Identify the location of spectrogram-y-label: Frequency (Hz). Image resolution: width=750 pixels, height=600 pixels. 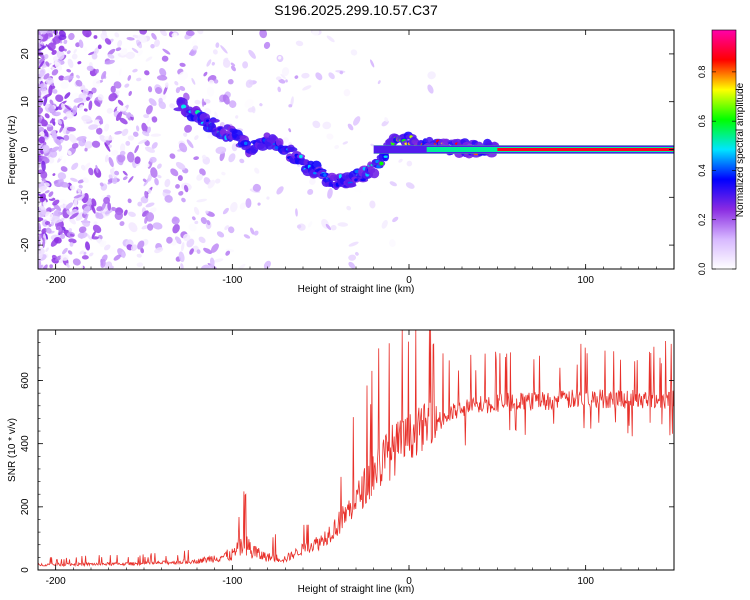
(12, 150).